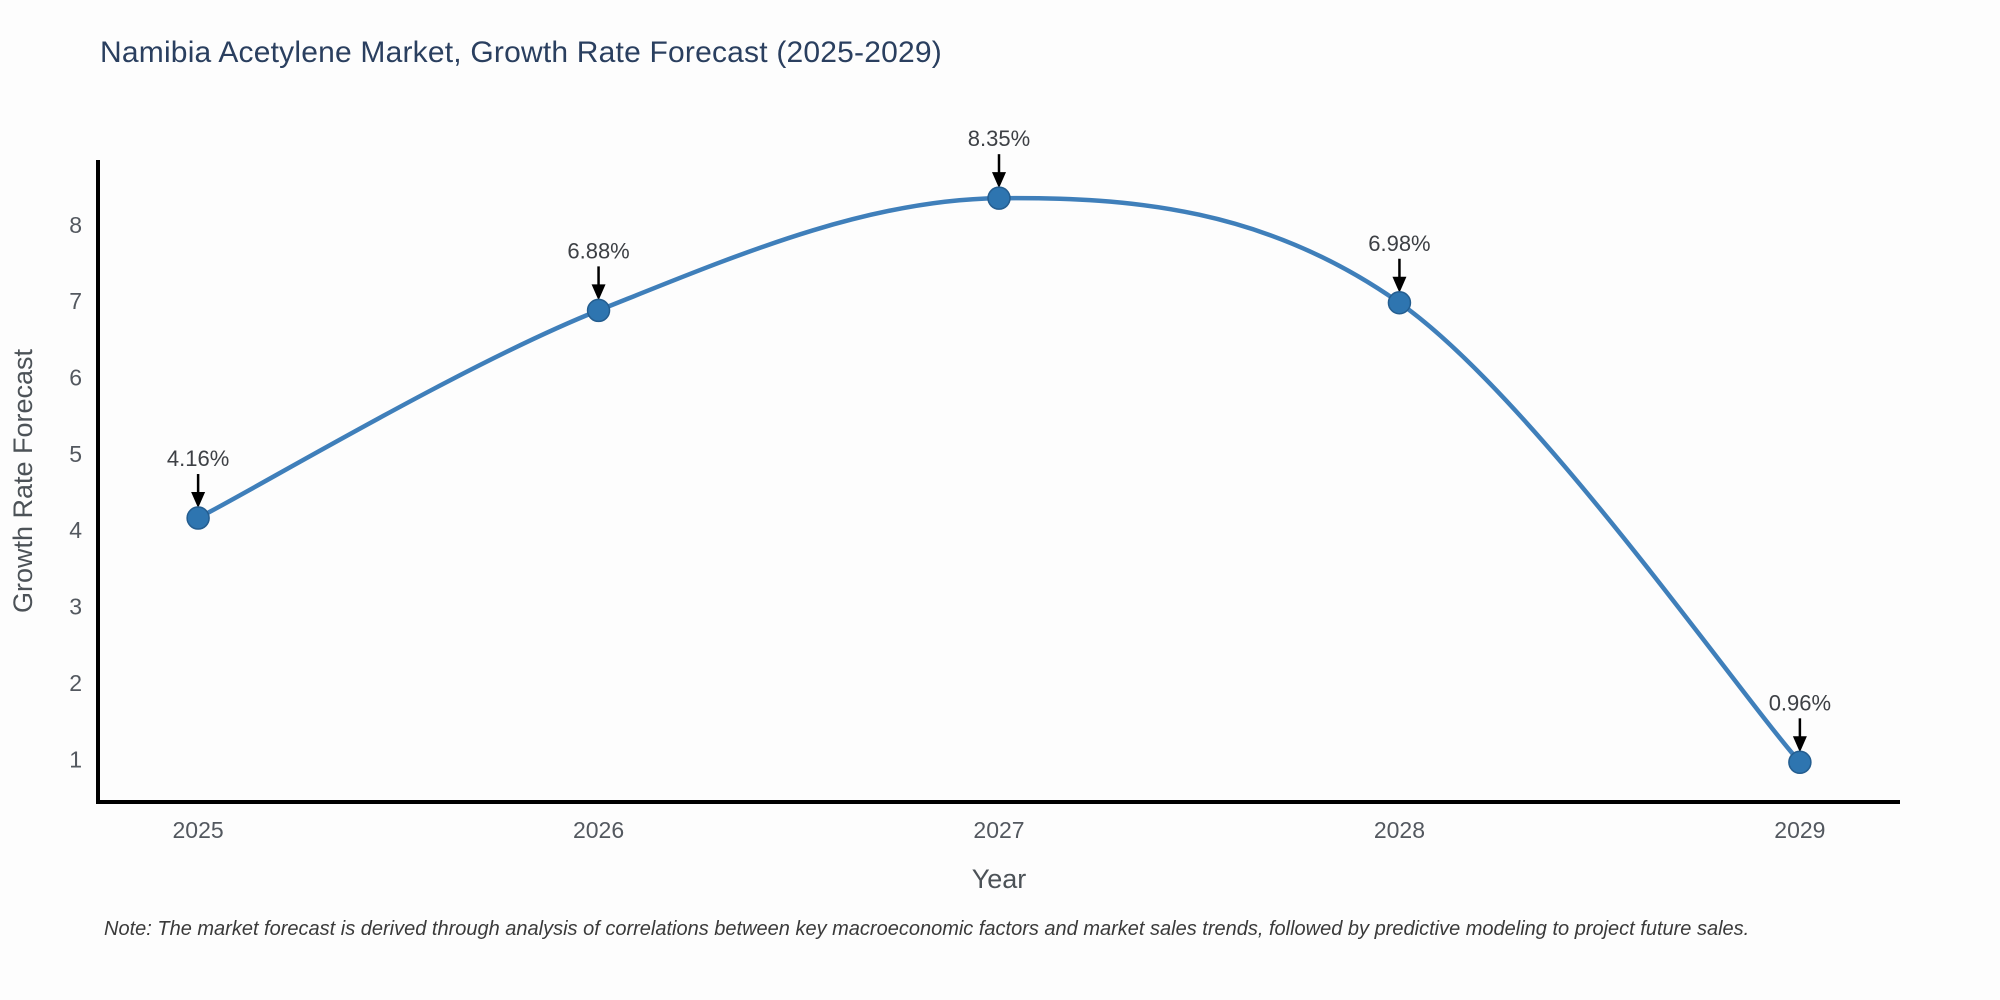  What do you see at coordinates (75, 683) in the screenshot?
I see `y-tick-label: 2` at bounding box center [75, 683].